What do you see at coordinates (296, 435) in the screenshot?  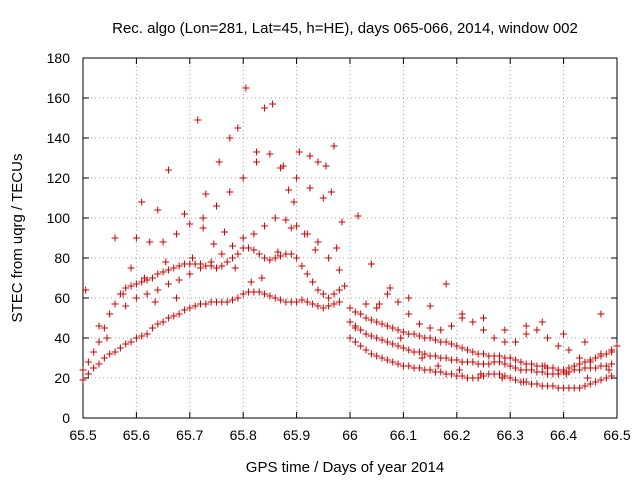 I see `x-tick-label: 65.9` at bounding box center [296, 435].